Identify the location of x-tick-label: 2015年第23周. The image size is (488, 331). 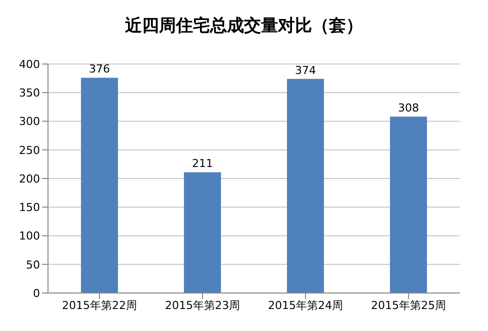
(202, 305).